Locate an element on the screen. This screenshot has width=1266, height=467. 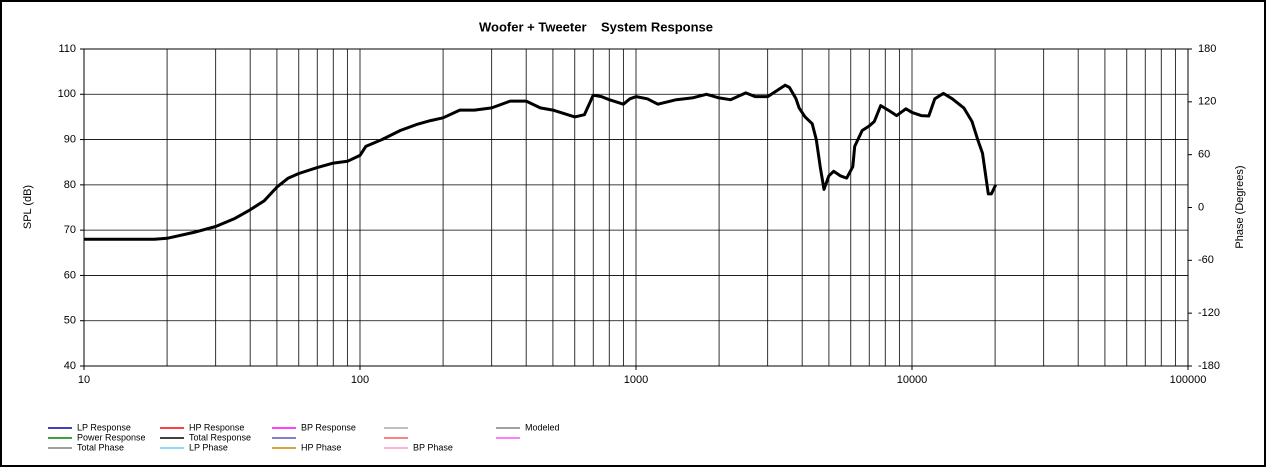
y-tick-label: 80 is located at coordinates (70, 185).